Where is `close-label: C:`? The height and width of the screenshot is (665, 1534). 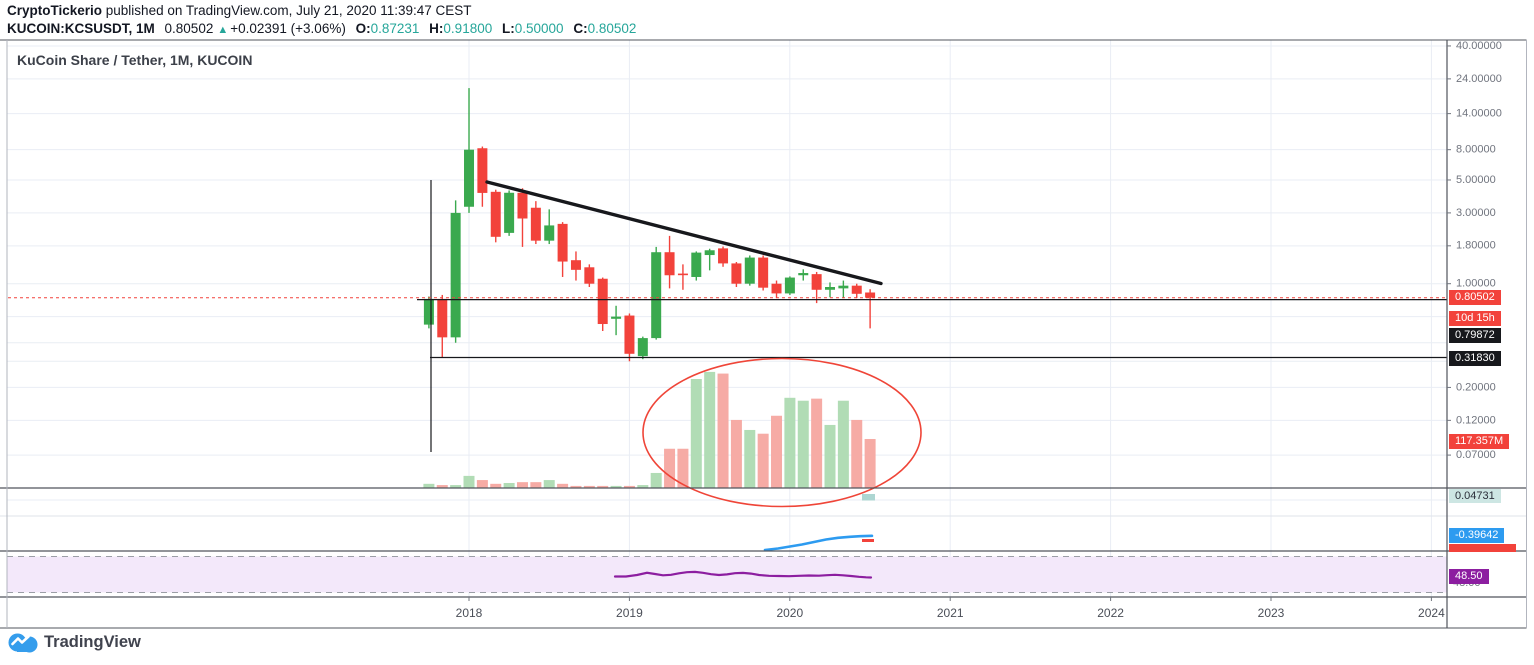
close-label: C: is located at coordinates (580, 28).